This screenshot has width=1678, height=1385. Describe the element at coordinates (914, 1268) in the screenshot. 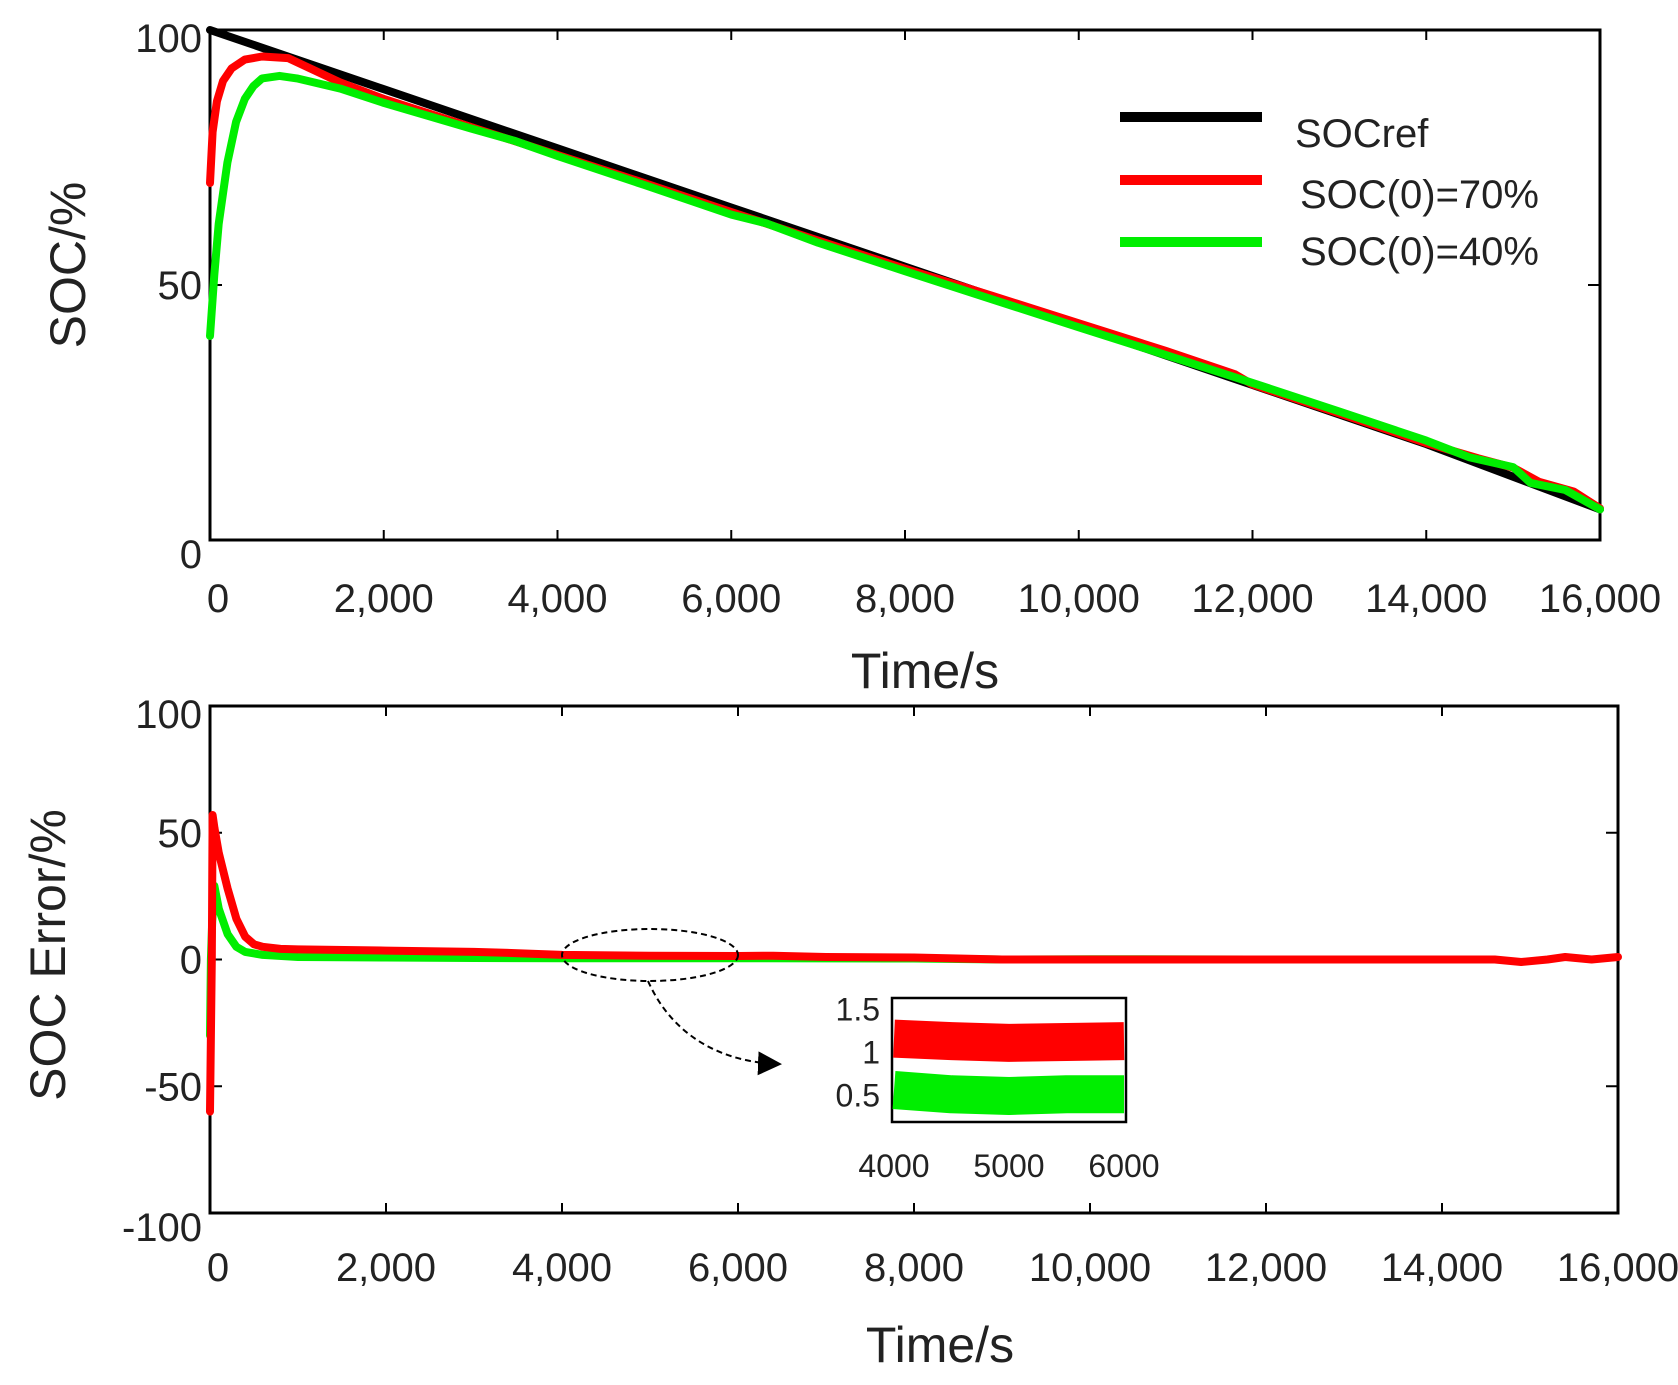

I see `error-x-tick-label: 8,000` at that location.